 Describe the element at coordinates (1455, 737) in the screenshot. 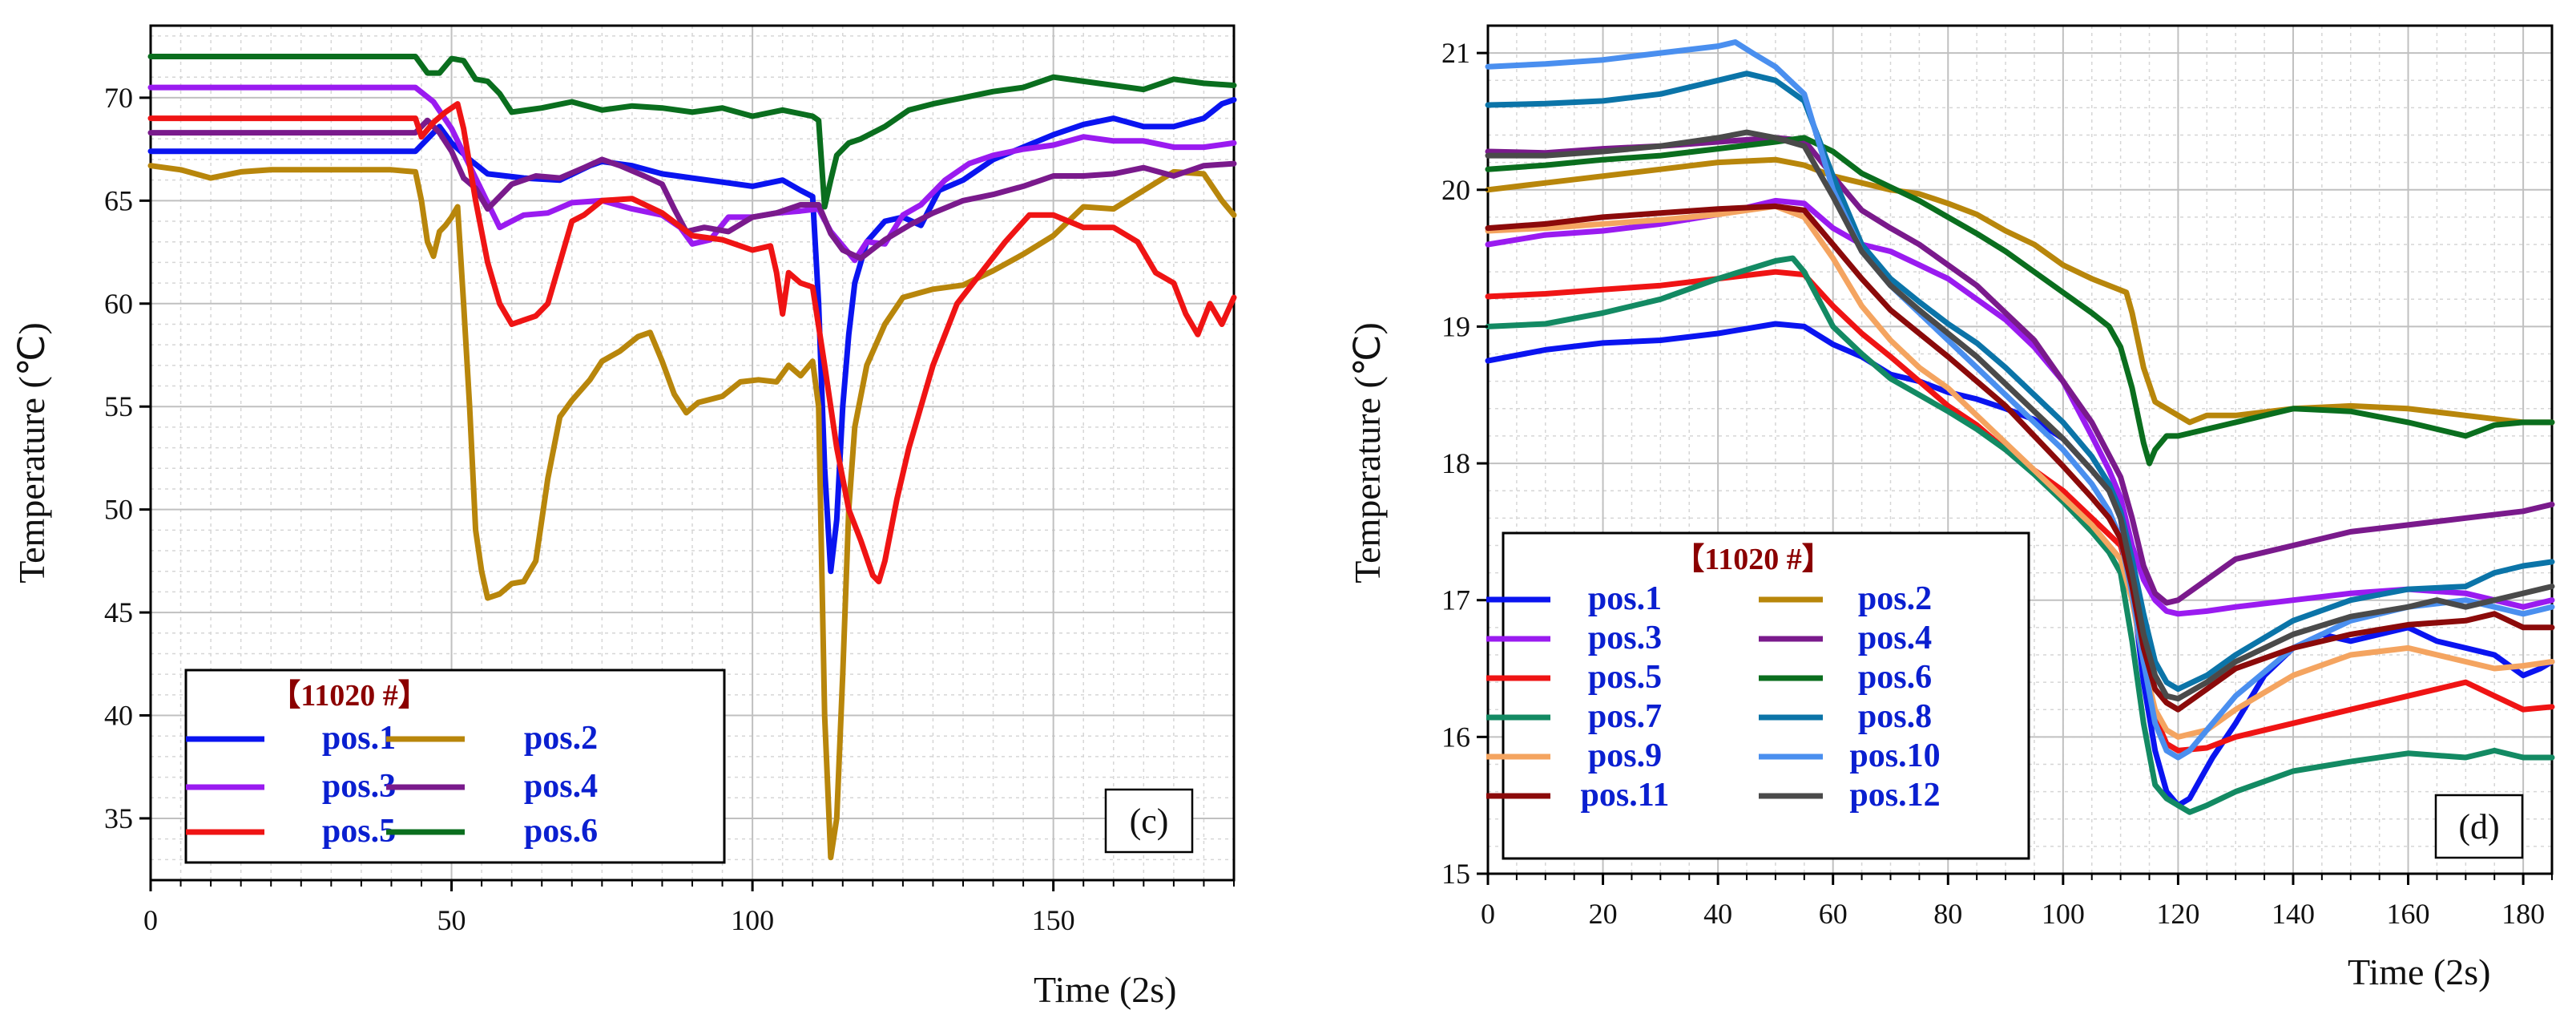

I see `y-tick-label: 16` at that location.